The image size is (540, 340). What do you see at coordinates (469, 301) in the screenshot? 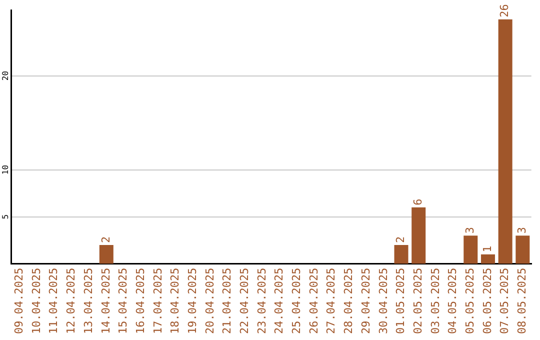
I see `x-tick-label: 05.05.2025` at bounding box center [469, 301].